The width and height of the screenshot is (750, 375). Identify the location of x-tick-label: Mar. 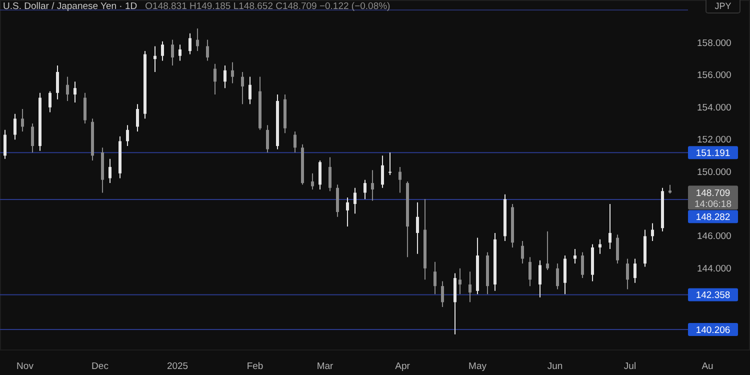
(325, 366).